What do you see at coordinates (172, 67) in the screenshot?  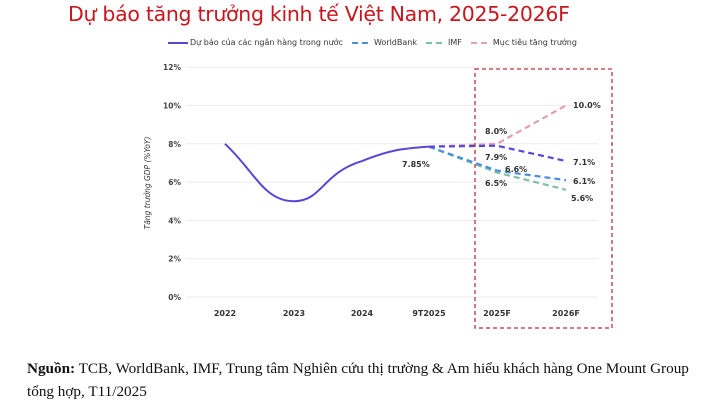 I see `y-tick-label: 12%` at bounding box center [172, 67].